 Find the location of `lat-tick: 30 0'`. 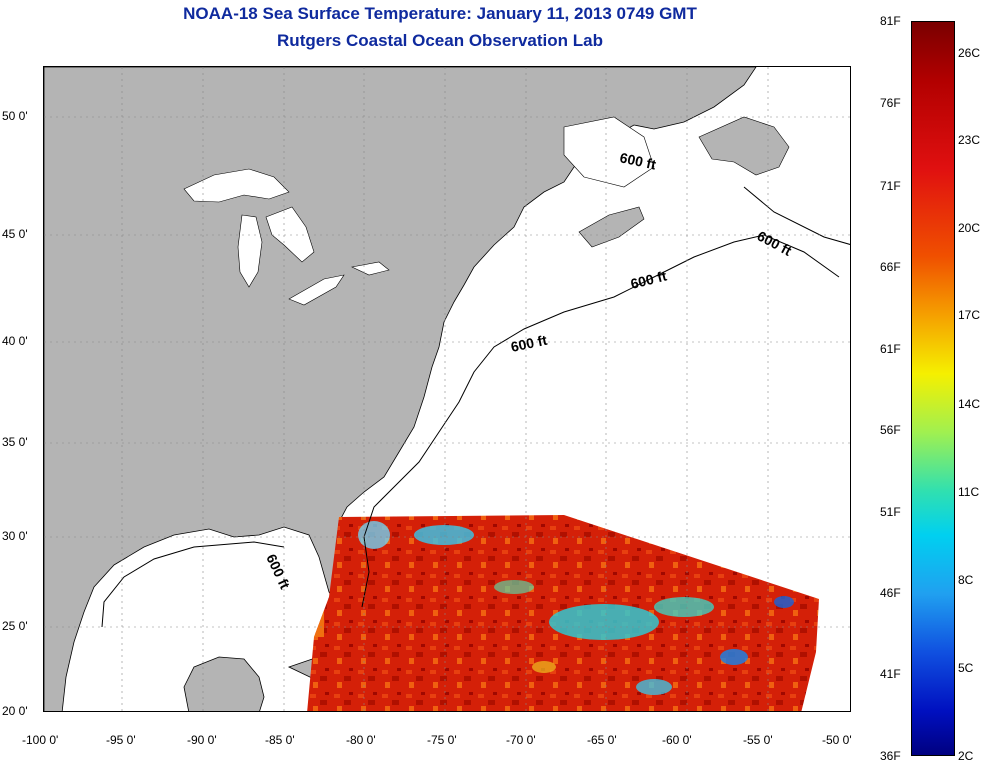

lat-tick: 30 0' is located at coordinates (15, 536).